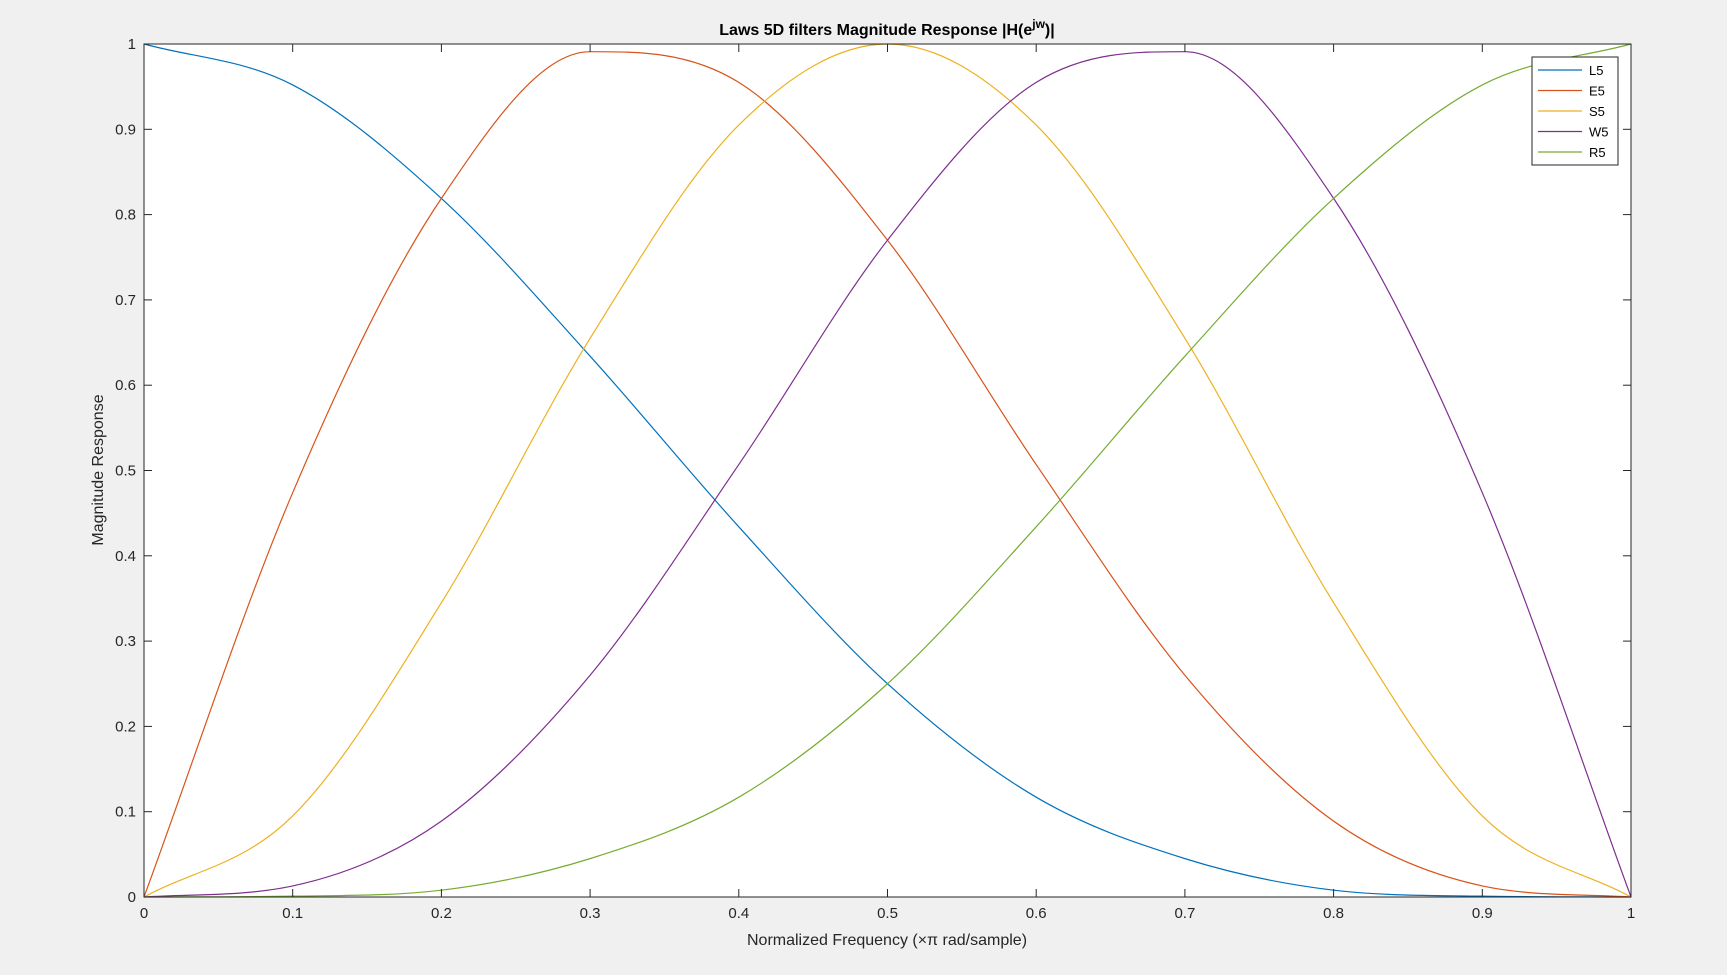  I want to click on y-tick-label: 0.9, so click(125, 129).